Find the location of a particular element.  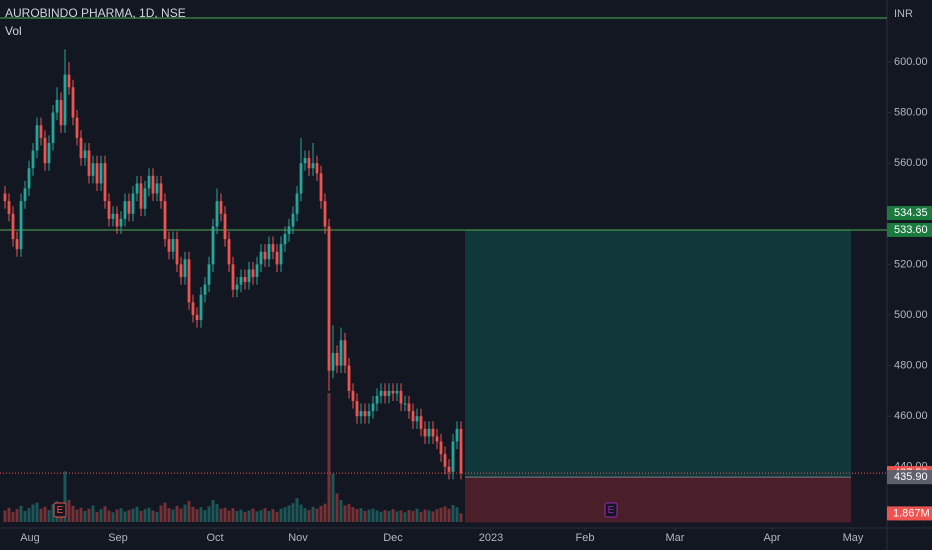

y-tick-label: 460.00 is located at coordinates (911, 416).